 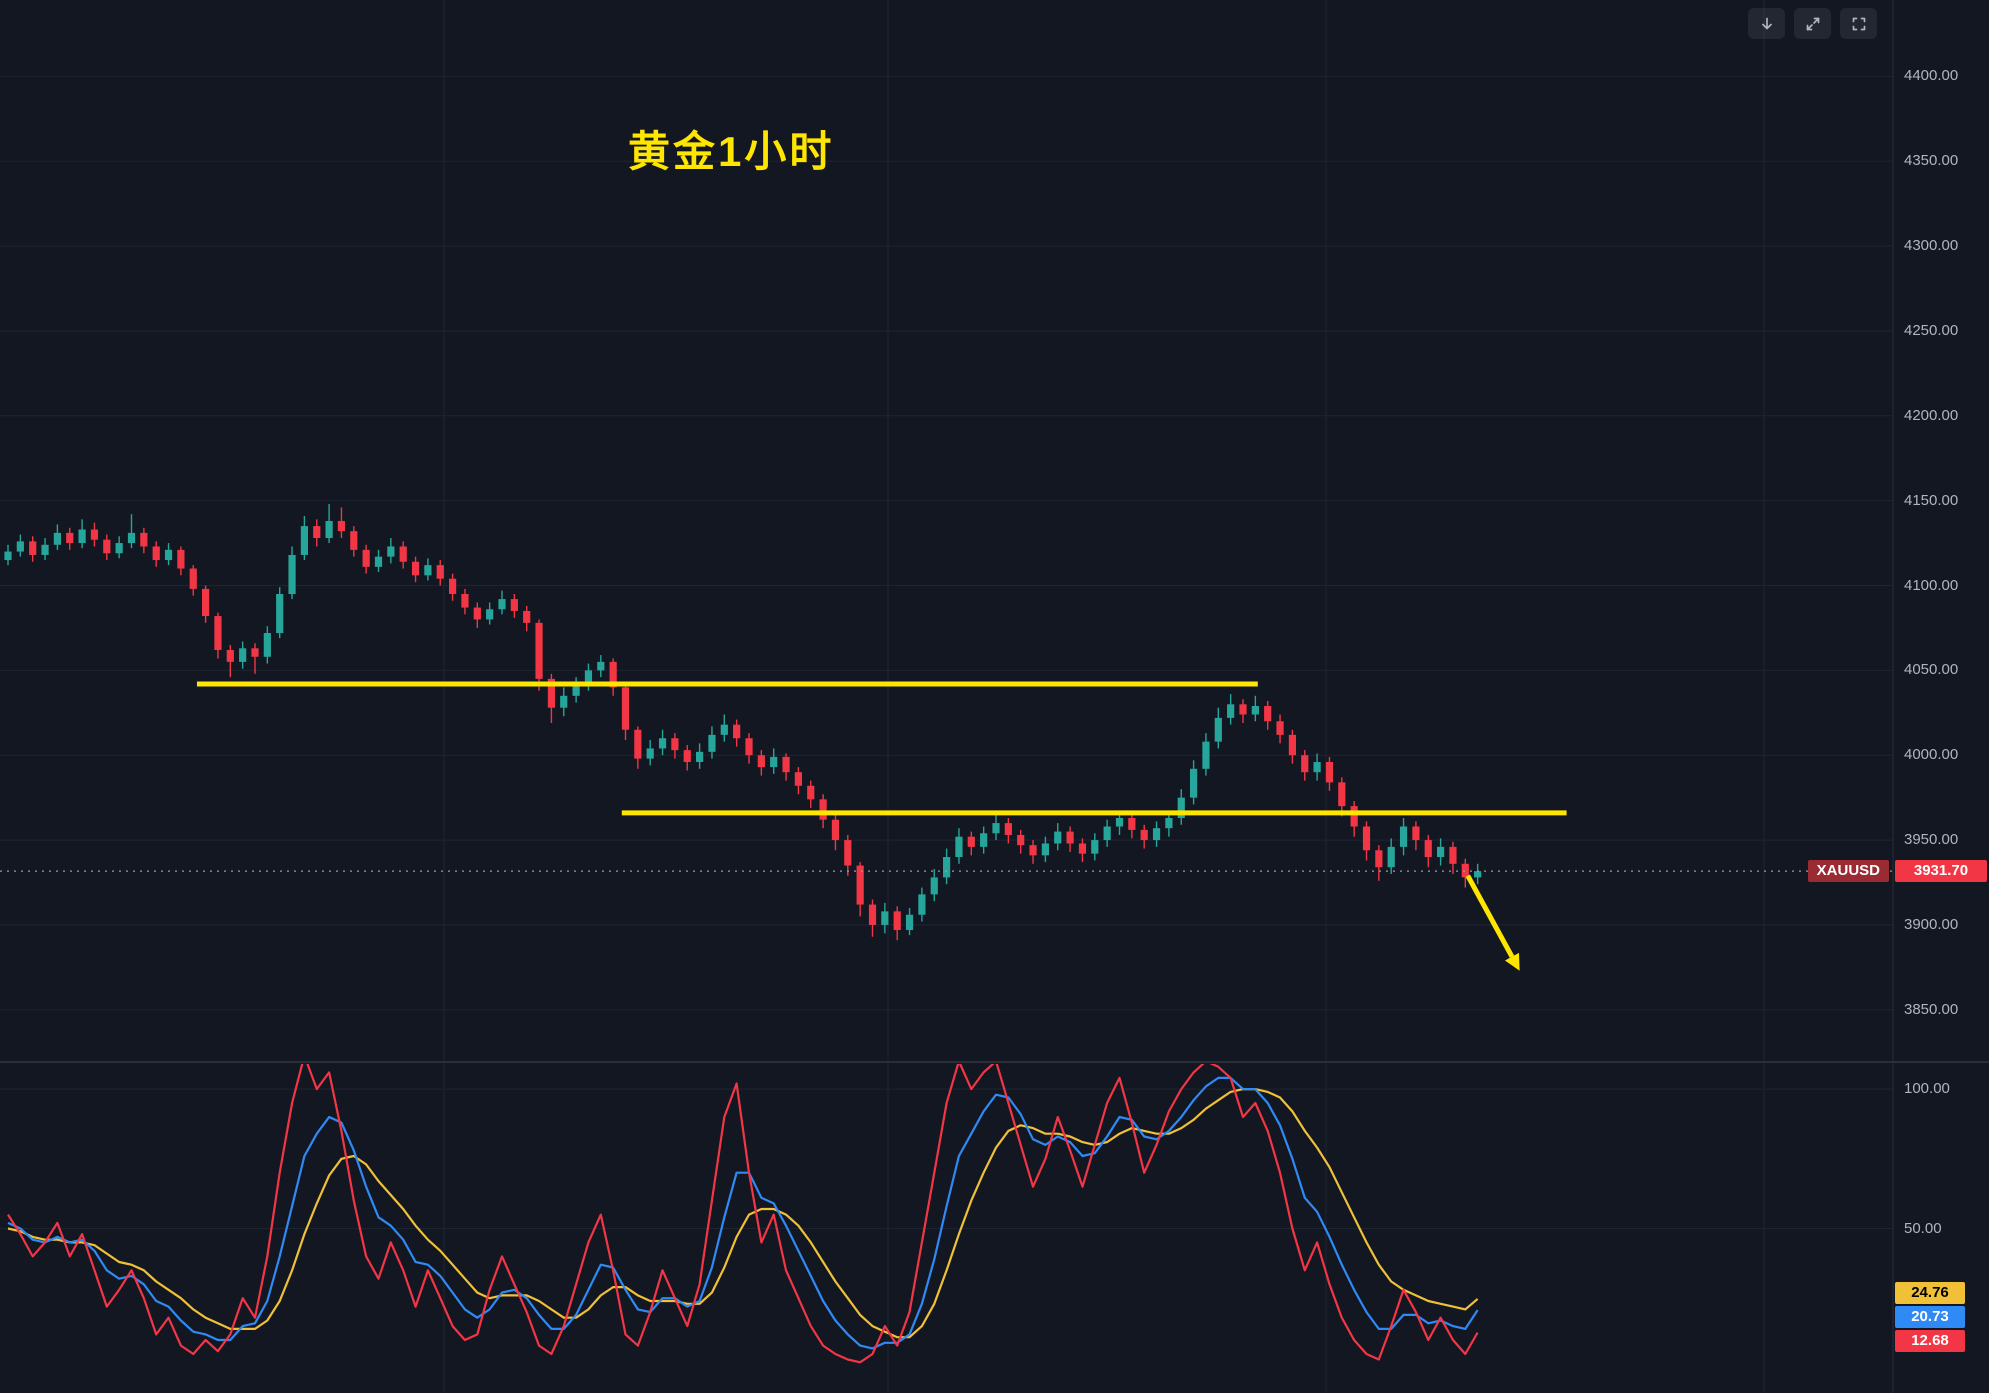 I want to click on price-tick-label: 3950.00, so click(x=1931, y=840).